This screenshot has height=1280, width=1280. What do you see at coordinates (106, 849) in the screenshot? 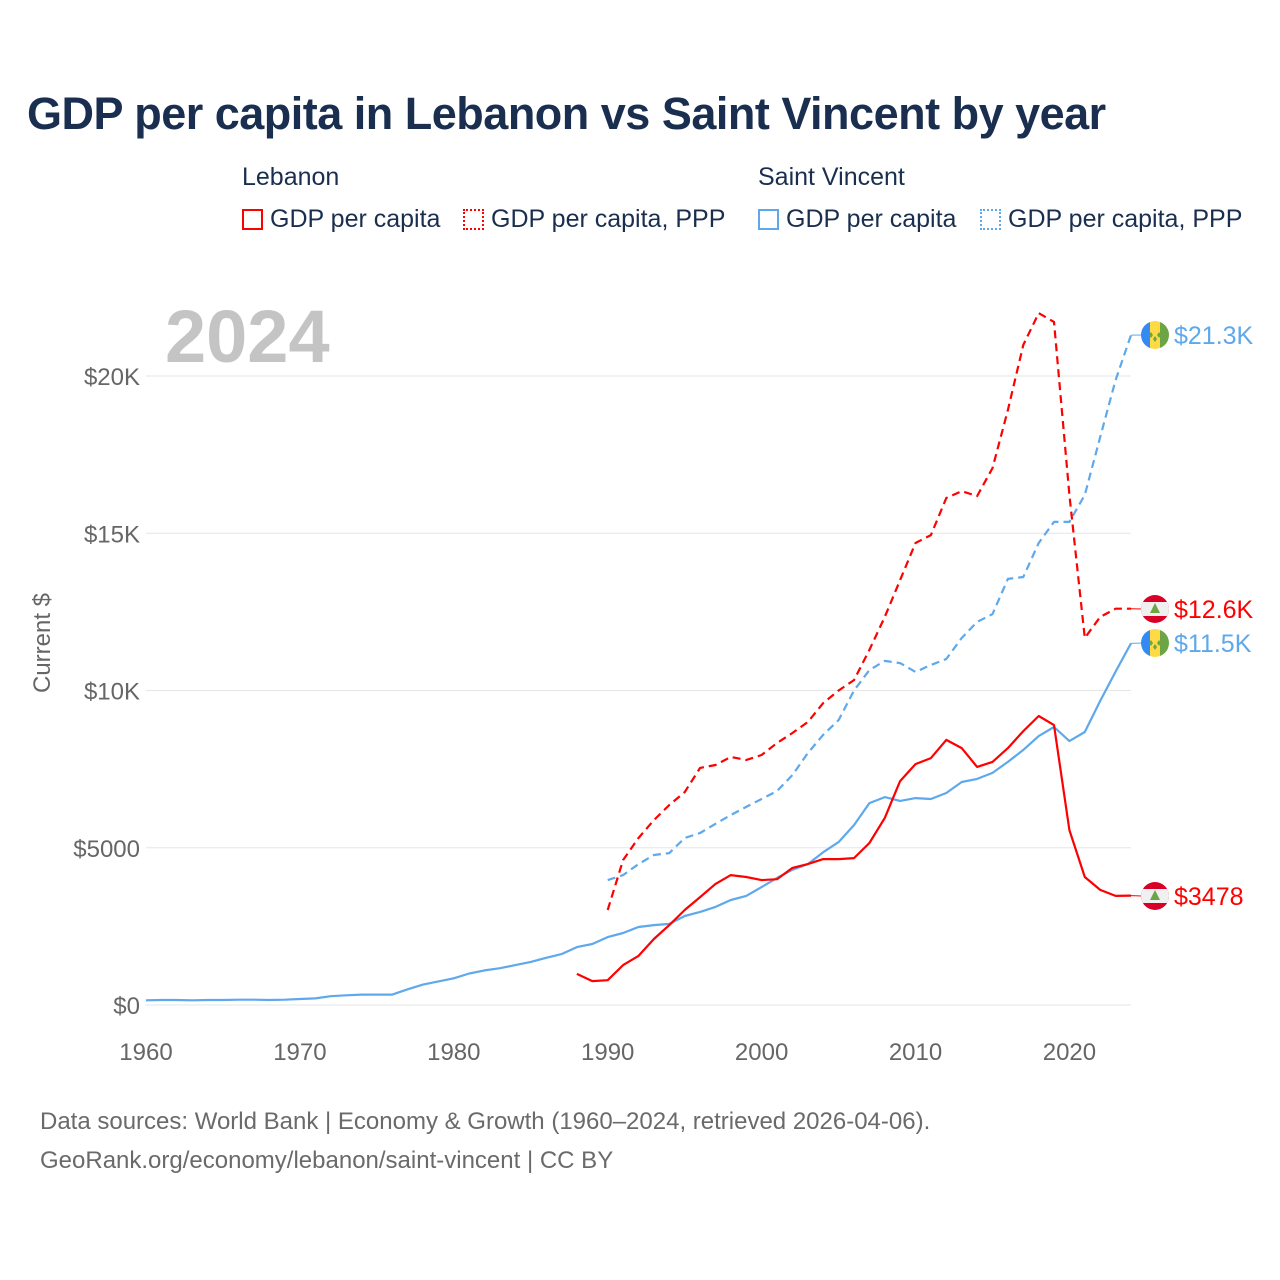
I see `y-tick-label: $5000` at bounding box center [106, 849].